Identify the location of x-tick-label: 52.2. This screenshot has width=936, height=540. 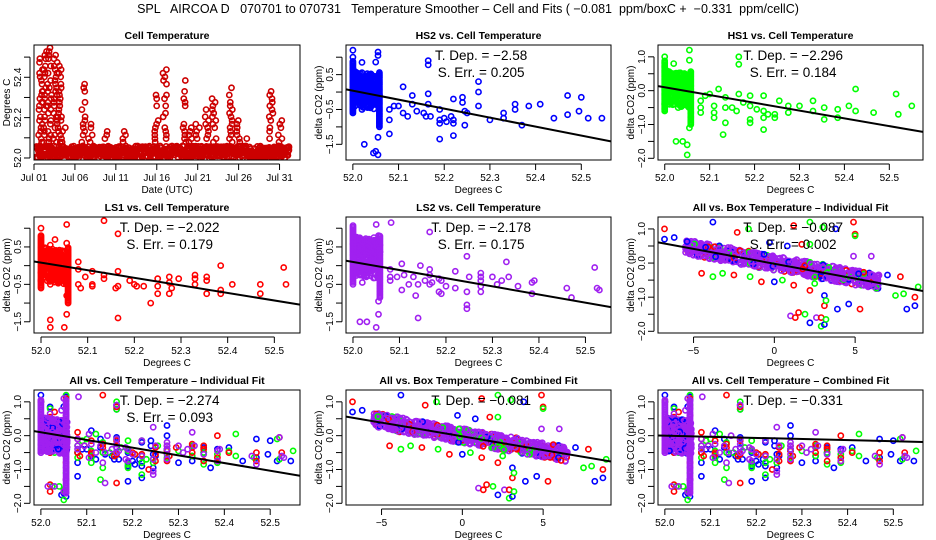
(135, 351).